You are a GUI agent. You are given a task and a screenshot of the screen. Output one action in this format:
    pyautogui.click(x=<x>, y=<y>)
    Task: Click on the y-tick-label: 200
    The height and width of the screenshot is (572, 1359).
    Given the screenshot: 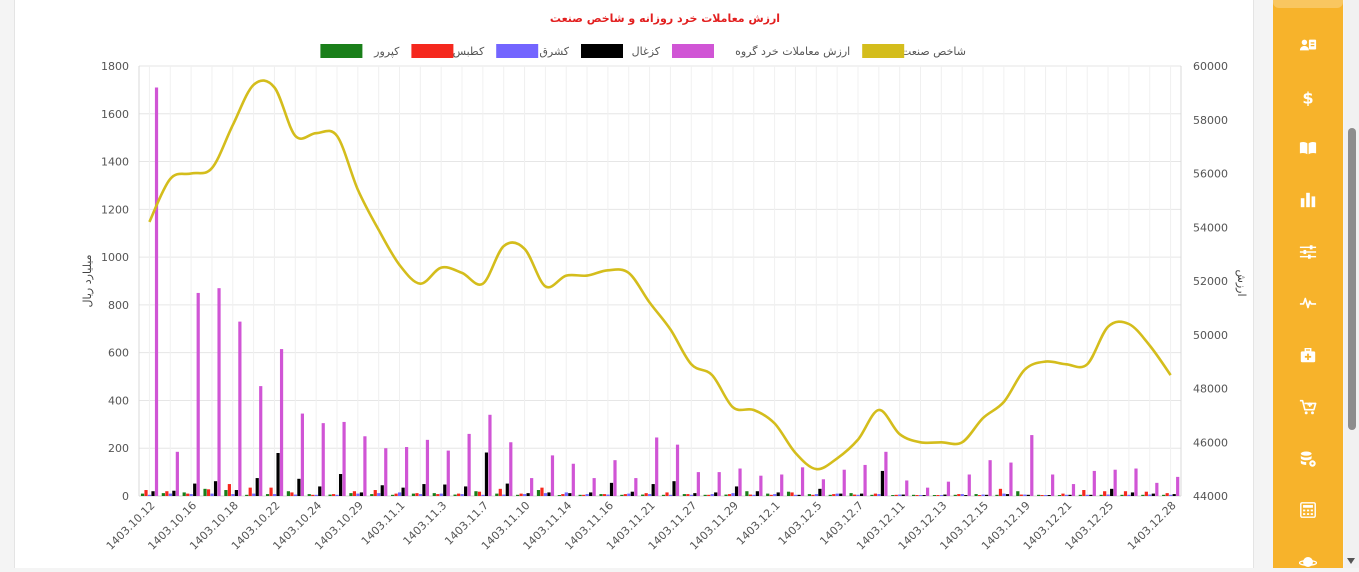 What is the action you would take?
    pyautogui.click(x=118, y=448)
    